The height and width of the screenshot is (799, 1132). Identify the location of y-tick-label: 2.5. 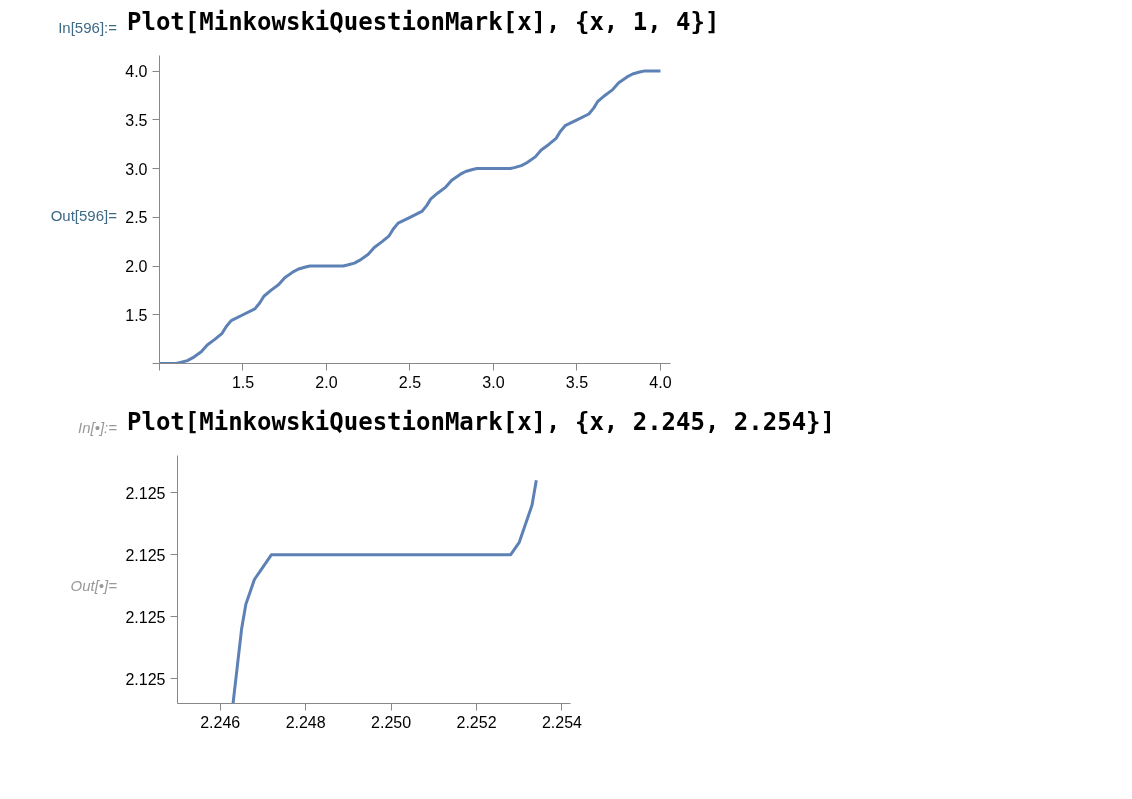
(136, 218).